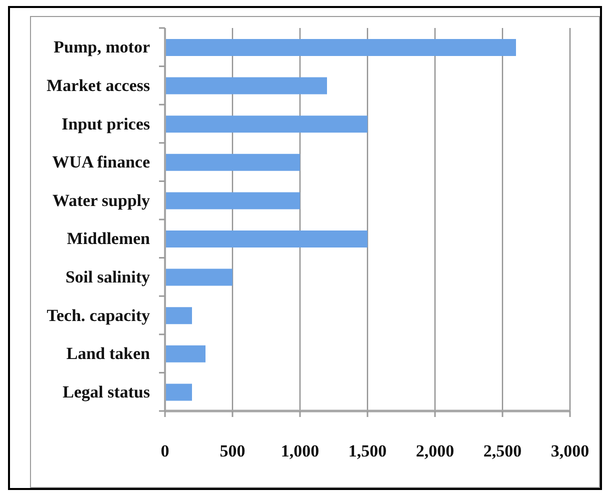 The height and width of the screenshot is (500, 610). What do you see at coordinates (300, 451) in the screenshot?
I see `x-tick-label: 1,000` at bounding box center [300, 451].